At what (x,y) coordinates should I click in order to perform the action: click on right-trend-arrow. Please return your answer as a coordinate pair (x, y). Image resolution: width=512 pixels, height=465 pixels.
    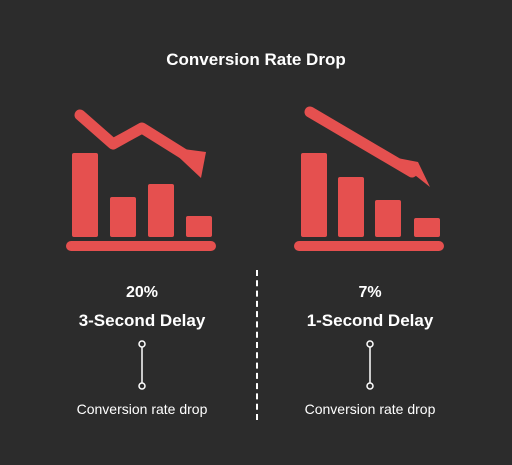
    Looking at the image, I should click on (361, 142).